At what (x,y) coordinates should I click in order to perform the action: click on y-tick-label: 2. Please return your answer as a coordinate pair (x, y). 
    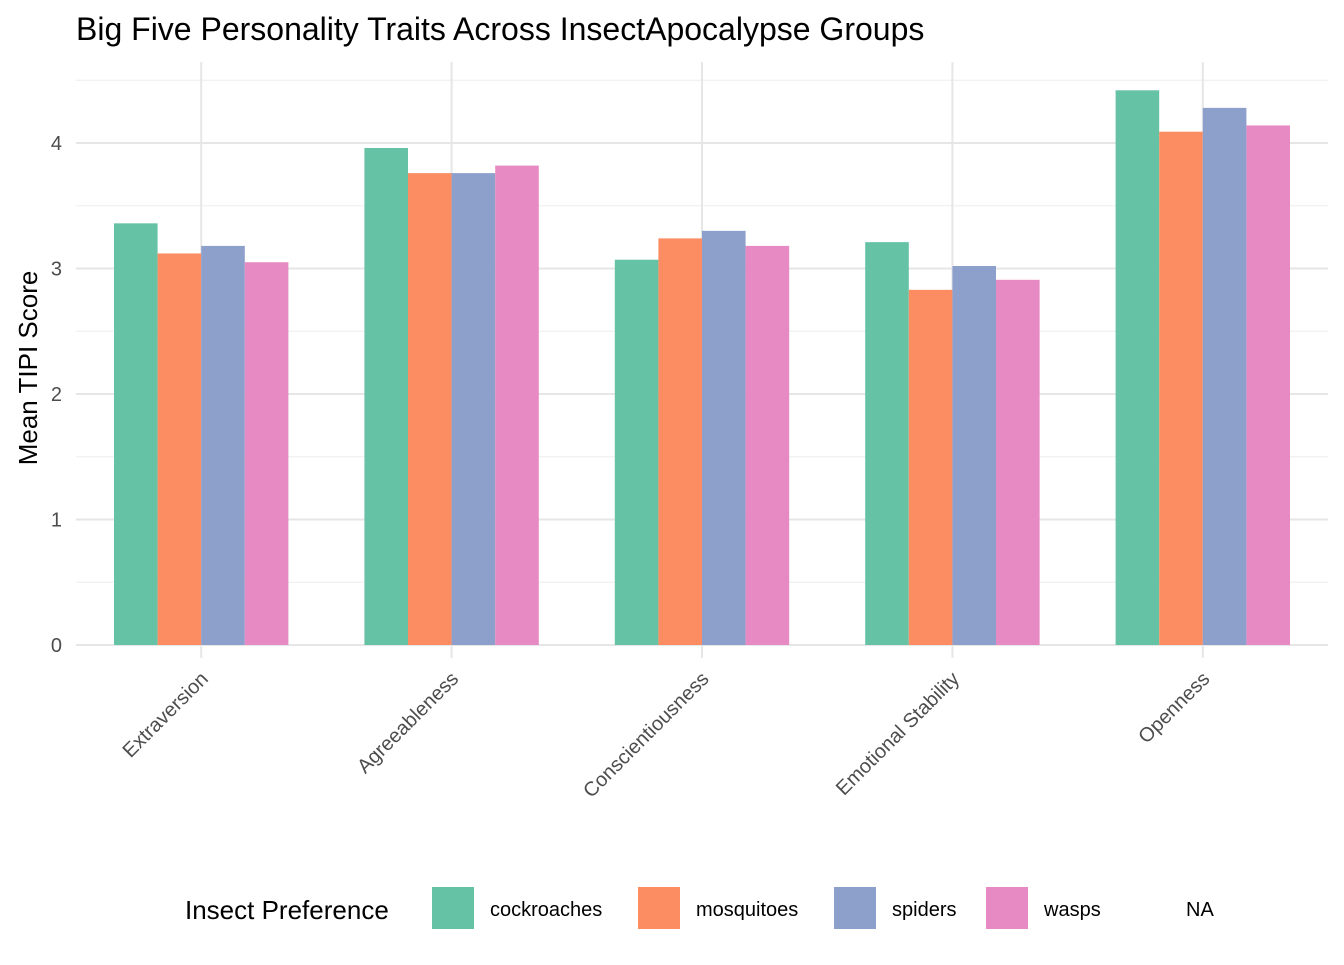
    Looking at the image, I should click on (56, 395).